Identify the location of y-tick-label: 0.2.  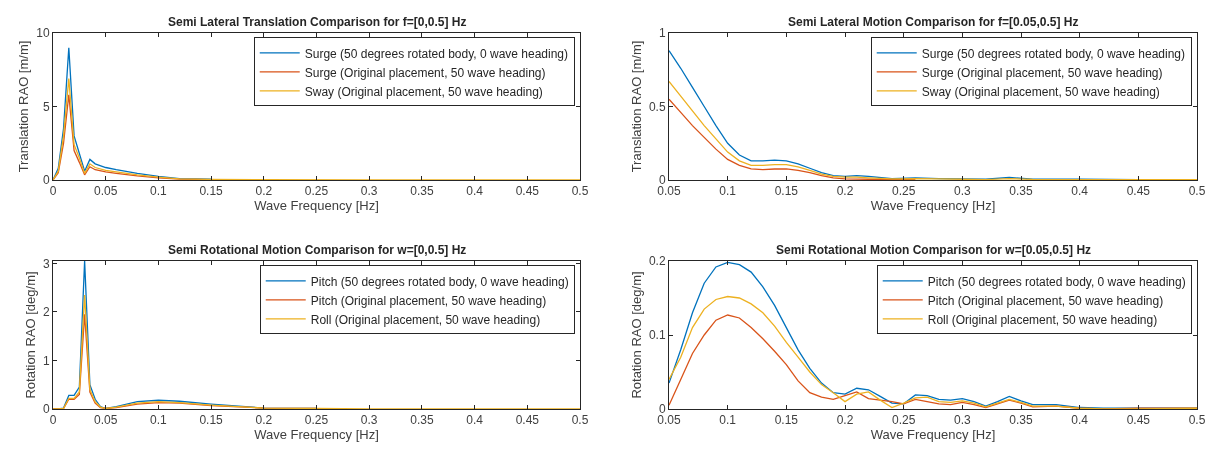
(657, 261).